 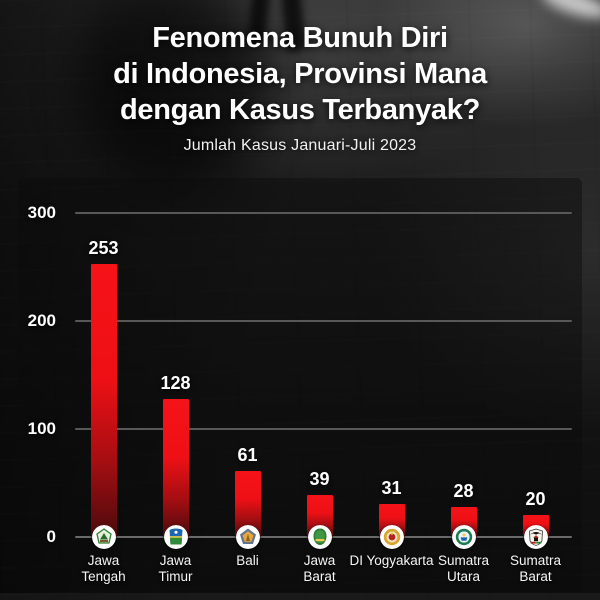 What do you see at coordinates (319, 478) in the screenshot?
I see `bar-value-label: 39` at bounding box center [319, 478].